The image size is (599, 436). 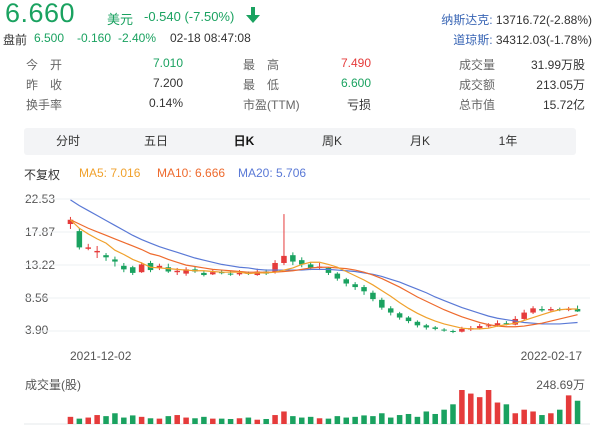 I want to click on tab-intraday: 分时, so click(x=67, y=141).